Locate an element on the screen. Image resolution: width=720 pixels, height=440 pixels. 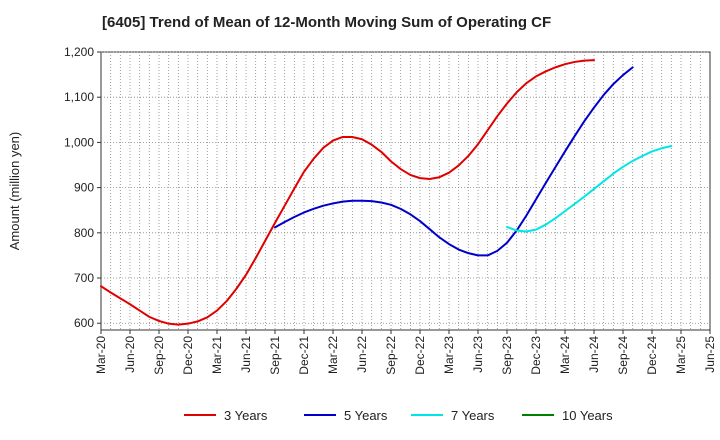
x-tick-label: Mar-22 is located at coordinates (333, 355).